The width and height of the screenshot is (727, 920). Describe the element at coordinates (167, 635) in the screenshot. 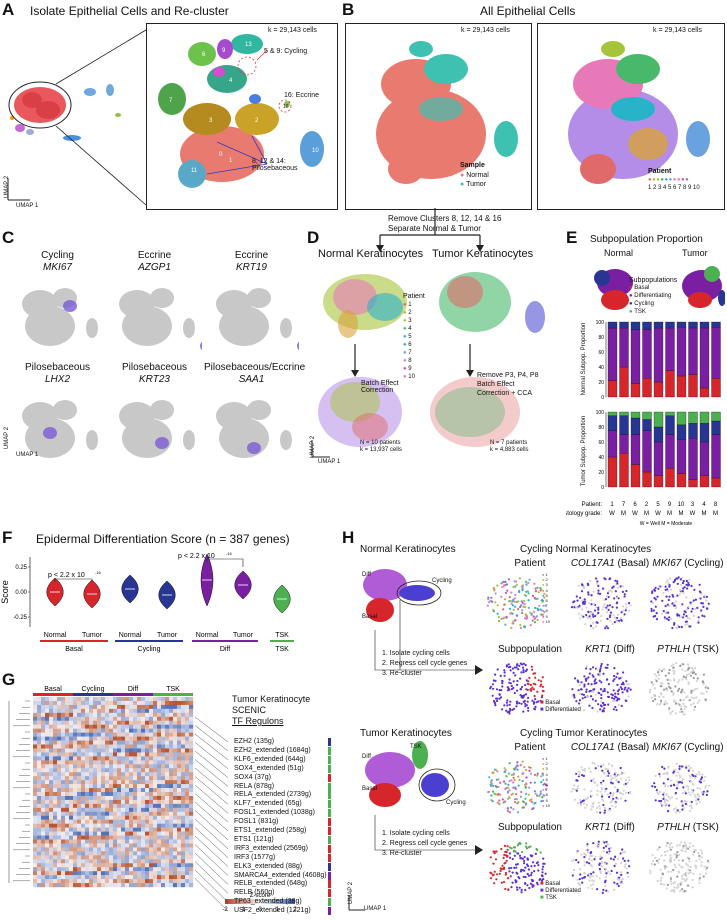

I see `x-tick-label-3: Tumor` at that location.